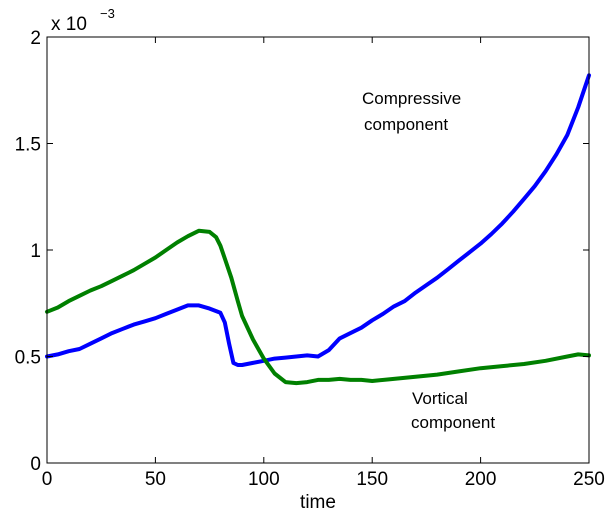 Image resolution: width=609 pixels, height=514 pixels. I want to click on x-tick-label: 250, so click(589, 479).